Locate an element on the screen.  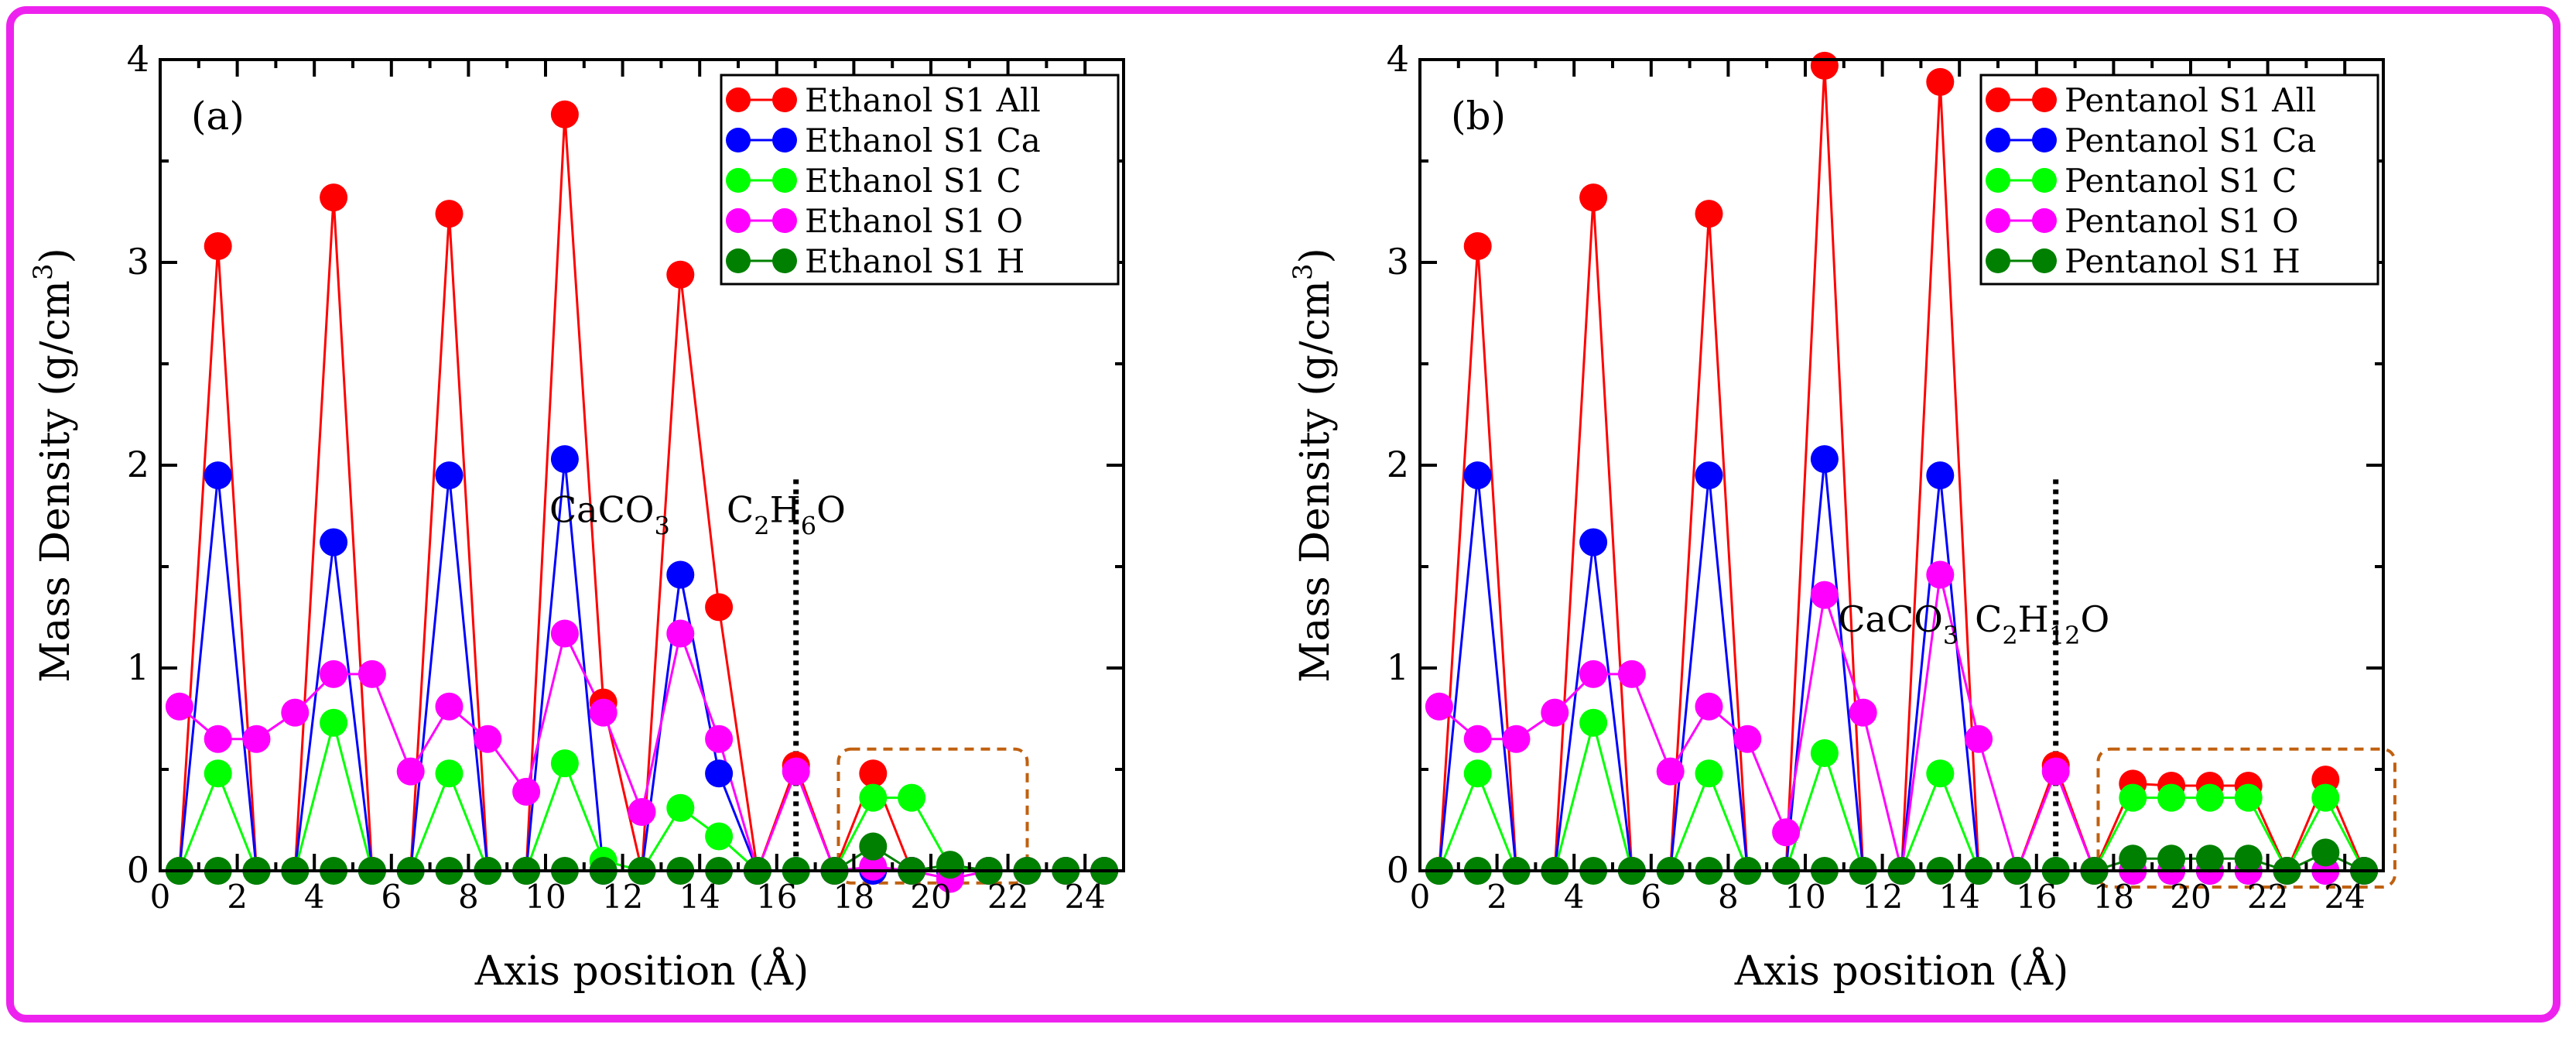
annotation-formula: C2H12O is located at coordinates (2042, 624).